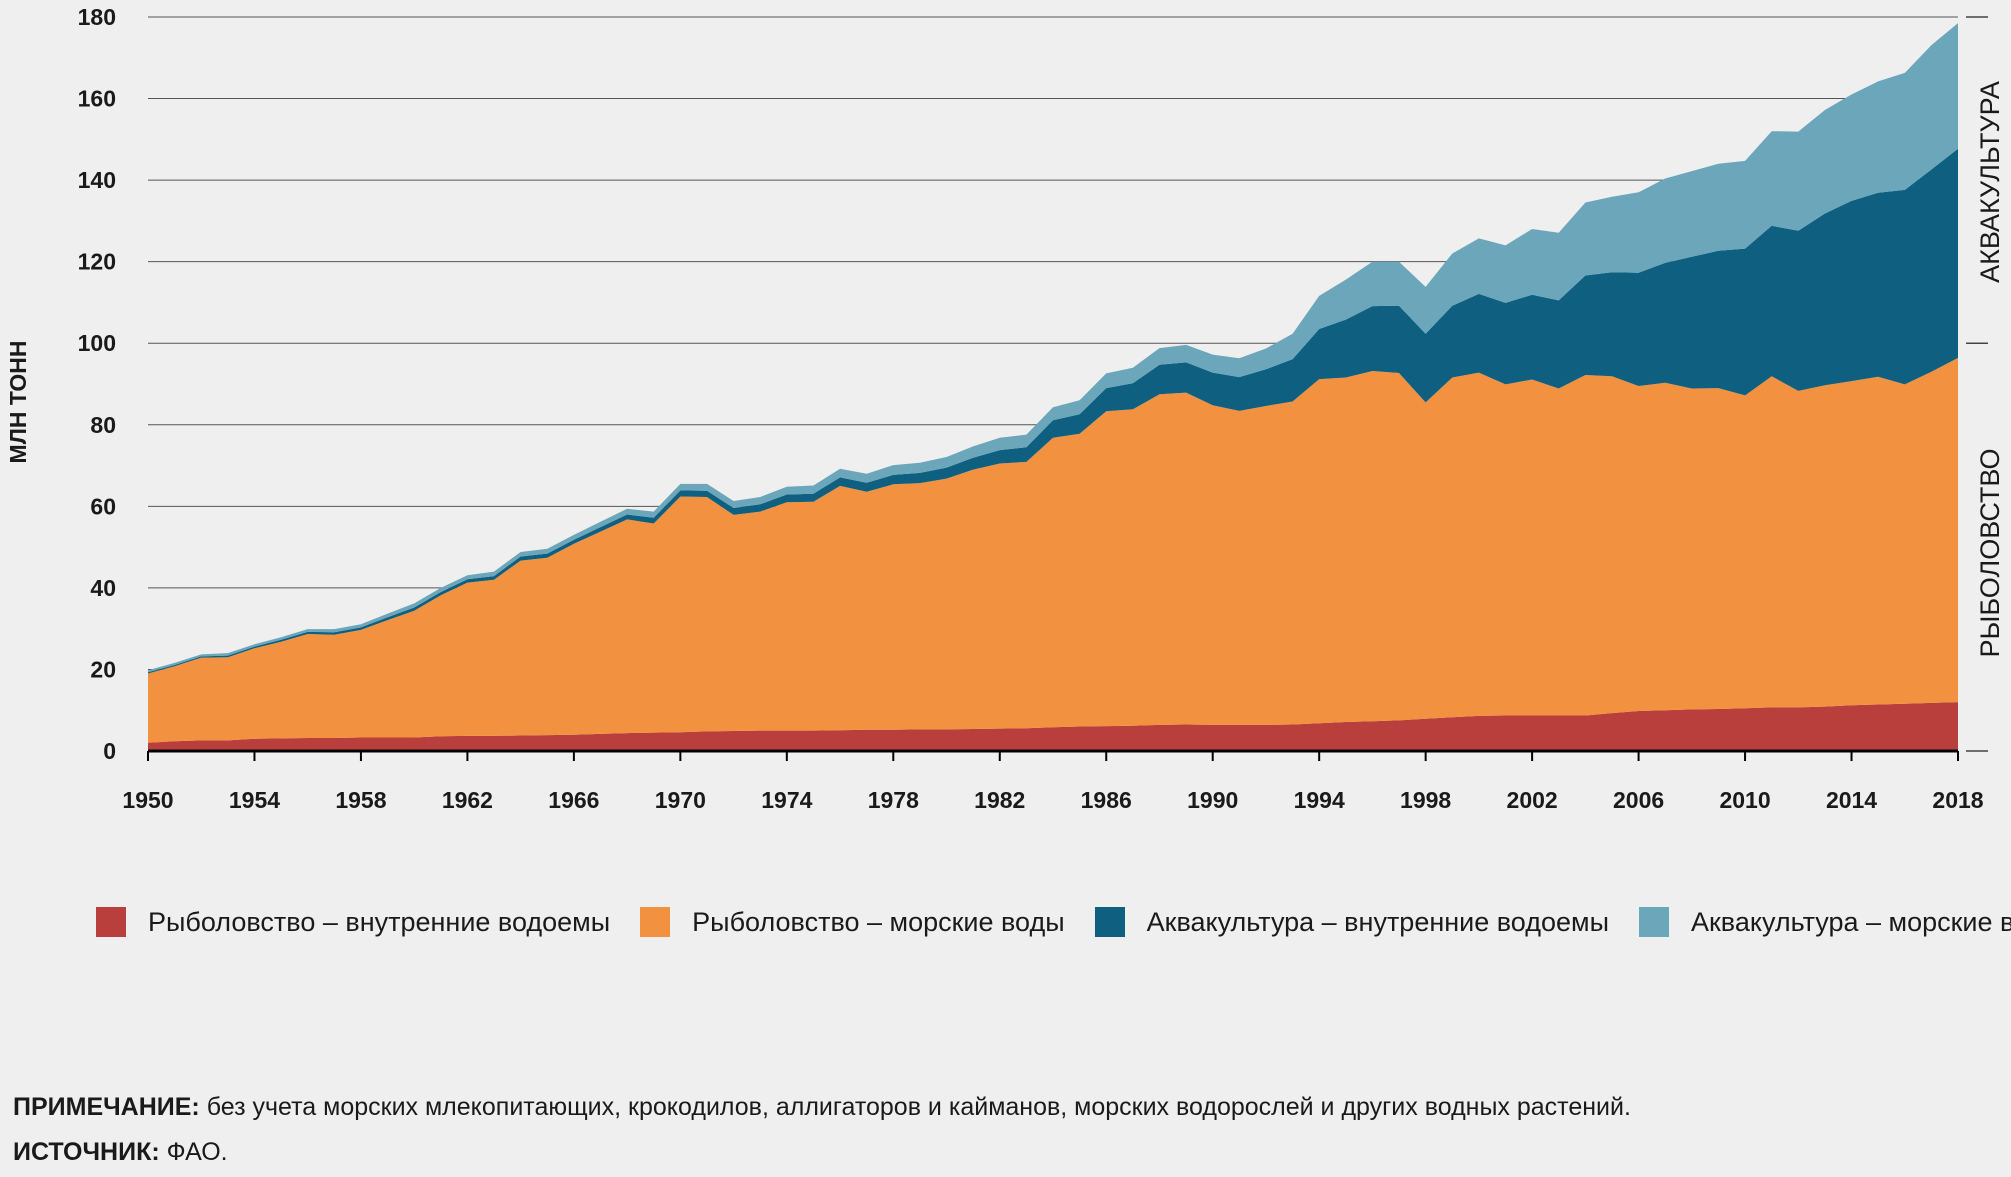 The width and height of the screenshot is (2011, 1177). I want to click on x-tick-label: 2002, so click(1532, 800).